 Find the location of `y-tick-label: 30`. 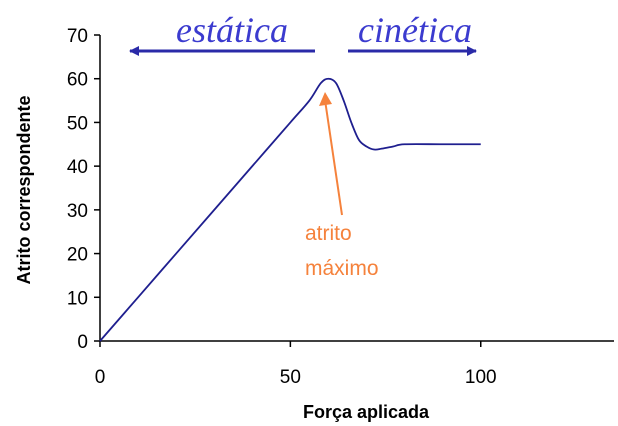

y-tick-label: 30 is located at coordinates (77, 211).